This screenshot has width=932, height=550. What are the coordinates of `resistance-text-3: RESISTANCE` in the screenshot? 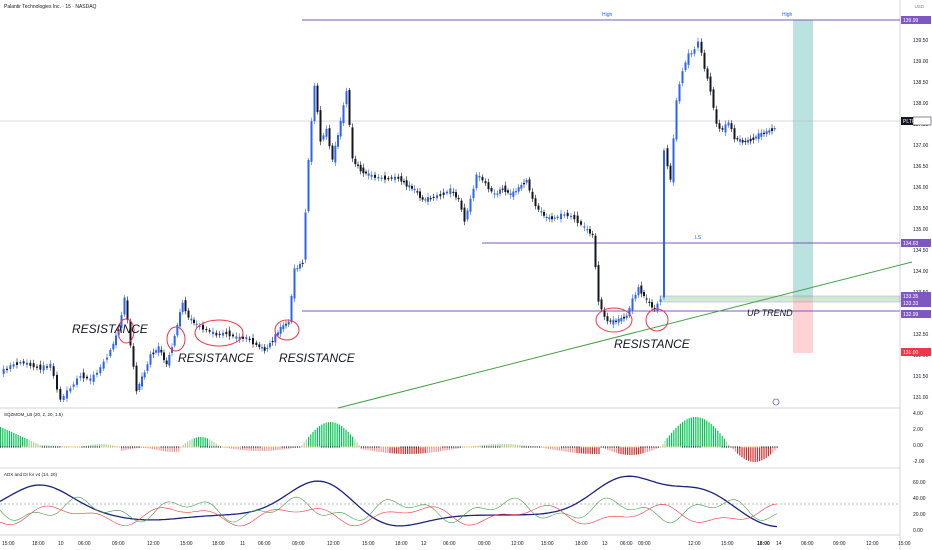 It's located at (317, 358).